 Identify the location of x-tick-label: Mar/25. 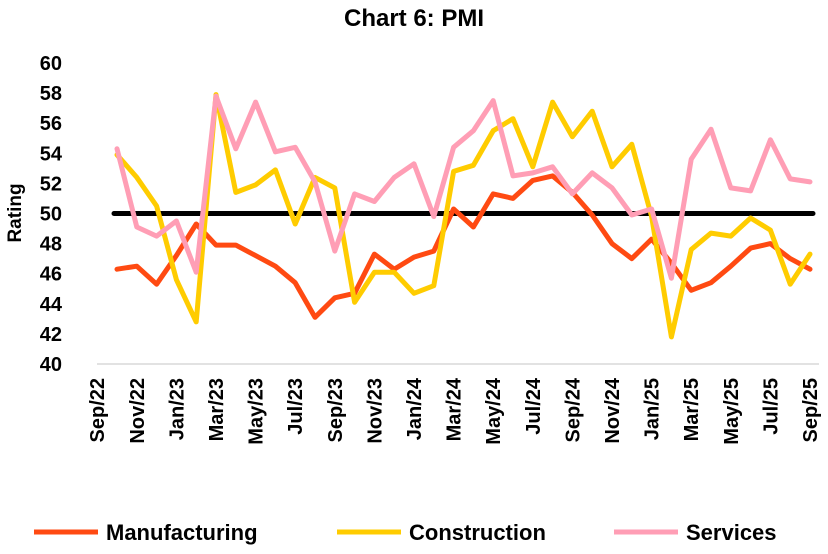
(692, 409).